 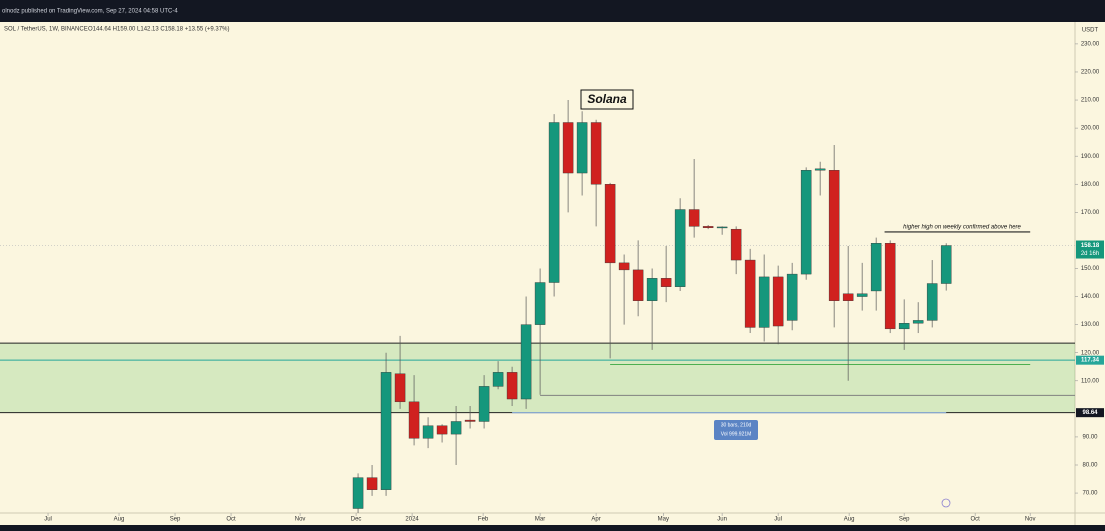 I want to click on support-zone, so click(x=537, y=378).